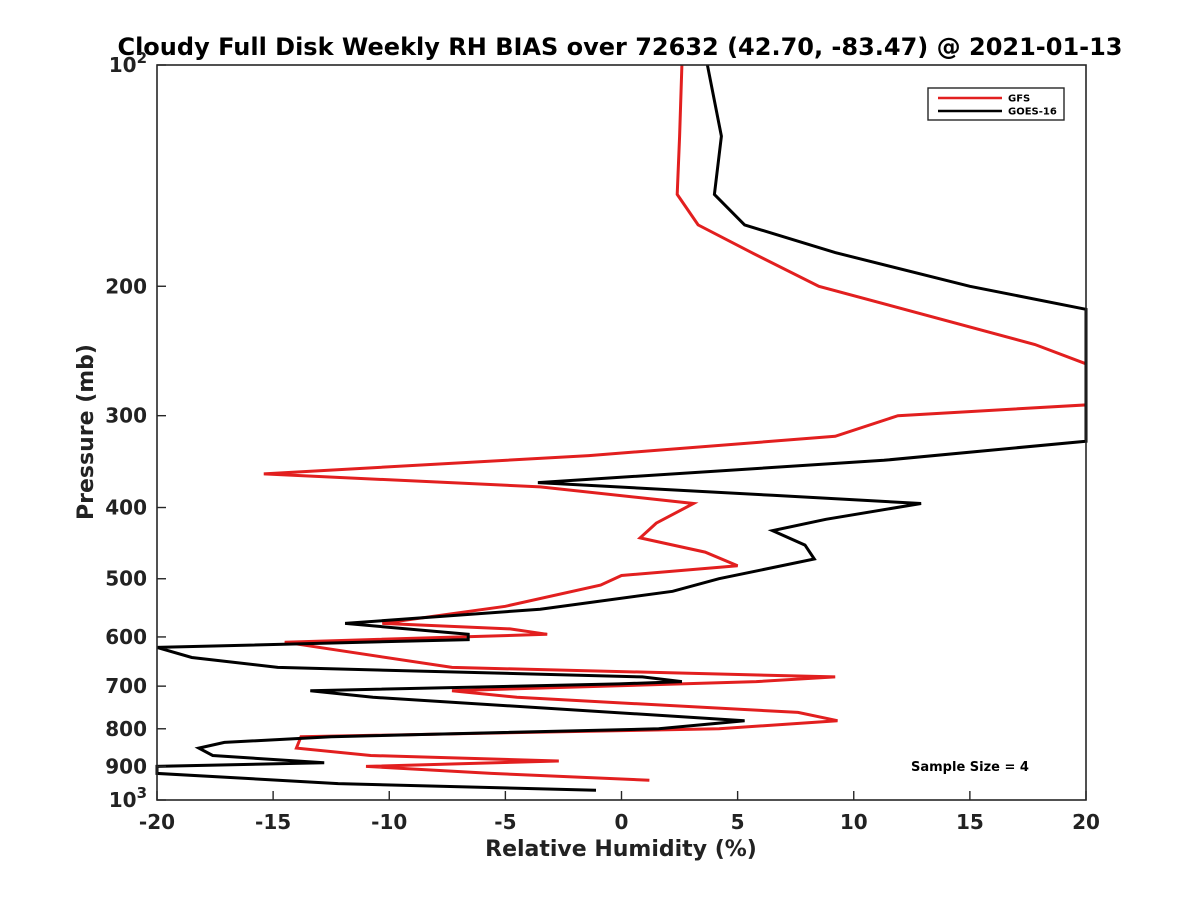 The image size is (1200, 900). What do you see at coordinates (970, 767) in the screenshot?
I see `sample-size-annotation: Sample Size = 4` at bounding box center [970, 767].